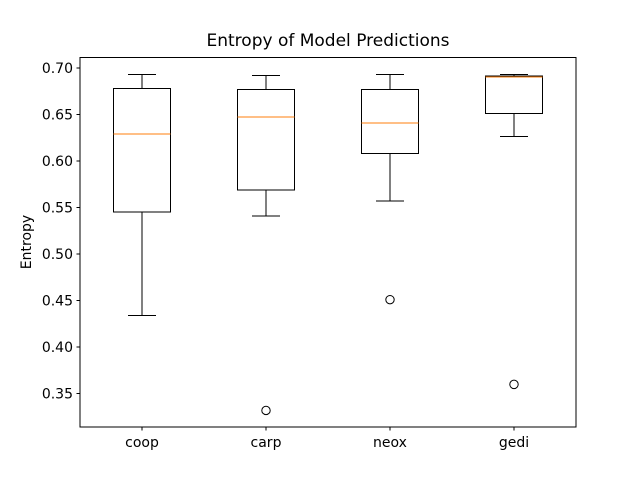  Describe the element at coordinates (266, 410) in the screenshot. I see `outlier-carp` at that location.